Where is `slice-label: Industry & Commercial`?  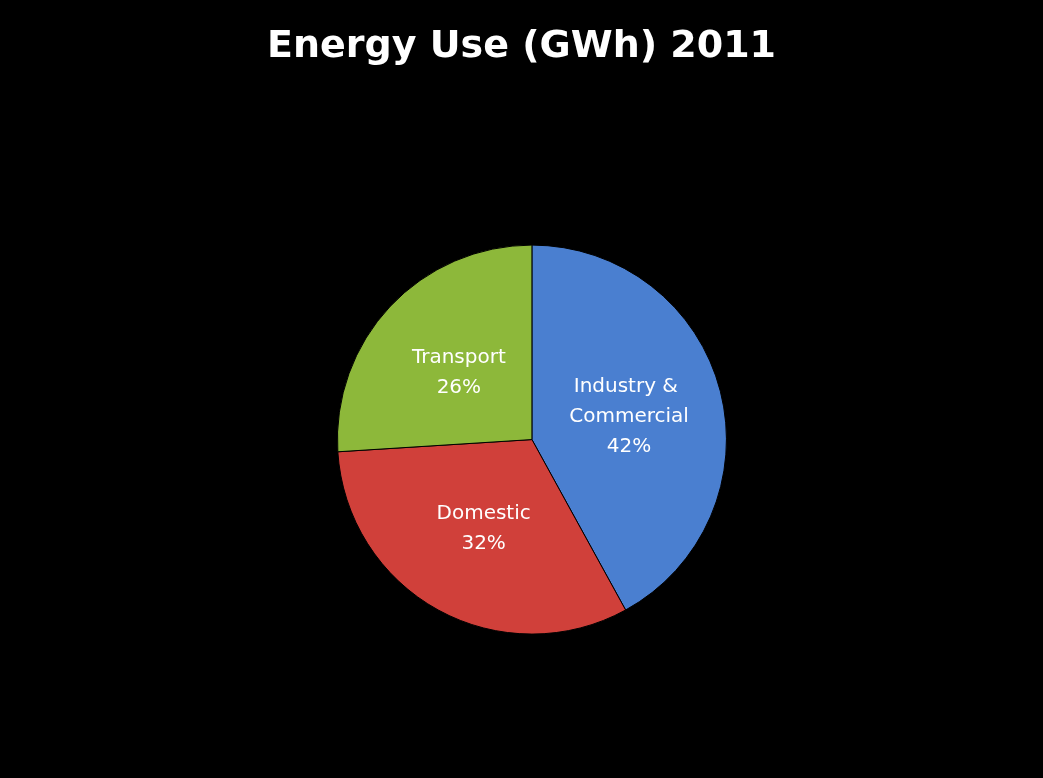
slice-label: Industry & Commercial is located at coordinates (629, 399).